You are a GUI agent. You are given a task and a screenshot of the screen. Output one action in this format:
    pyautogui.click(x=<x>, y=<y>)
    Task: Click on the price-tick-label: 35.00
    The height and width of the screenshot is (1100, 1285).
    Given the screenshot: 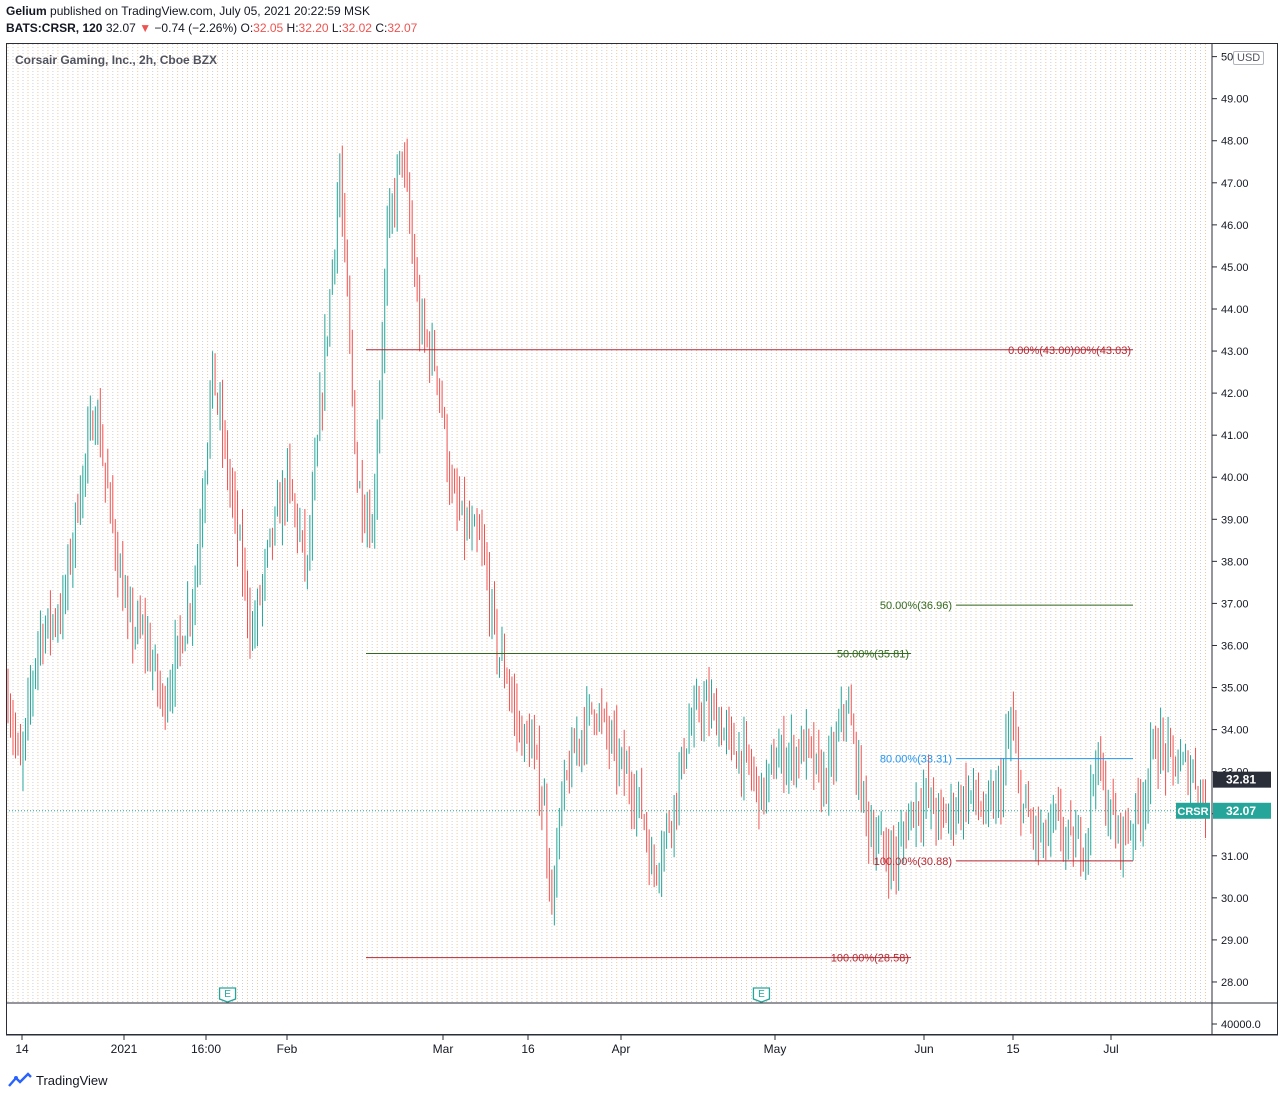 What is the action you would take?
    pyautogui.click(x=1235, y=689)
    